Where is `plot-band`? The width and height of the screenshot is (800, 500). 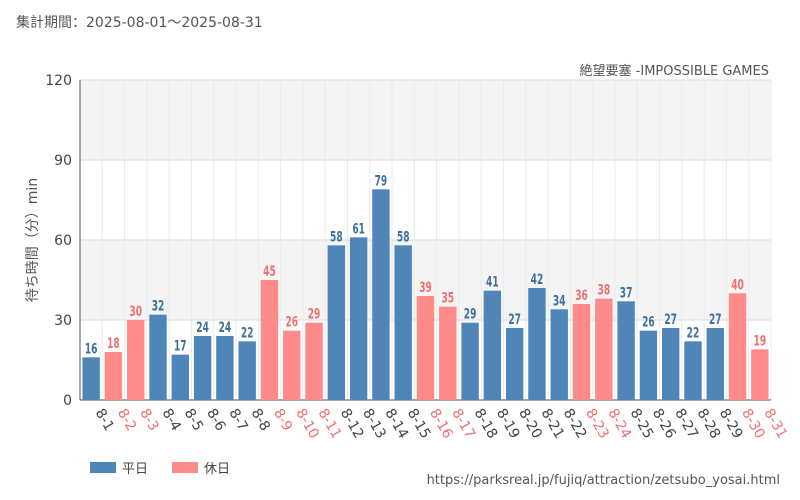 plot-band is located at coordinates (425, 120).